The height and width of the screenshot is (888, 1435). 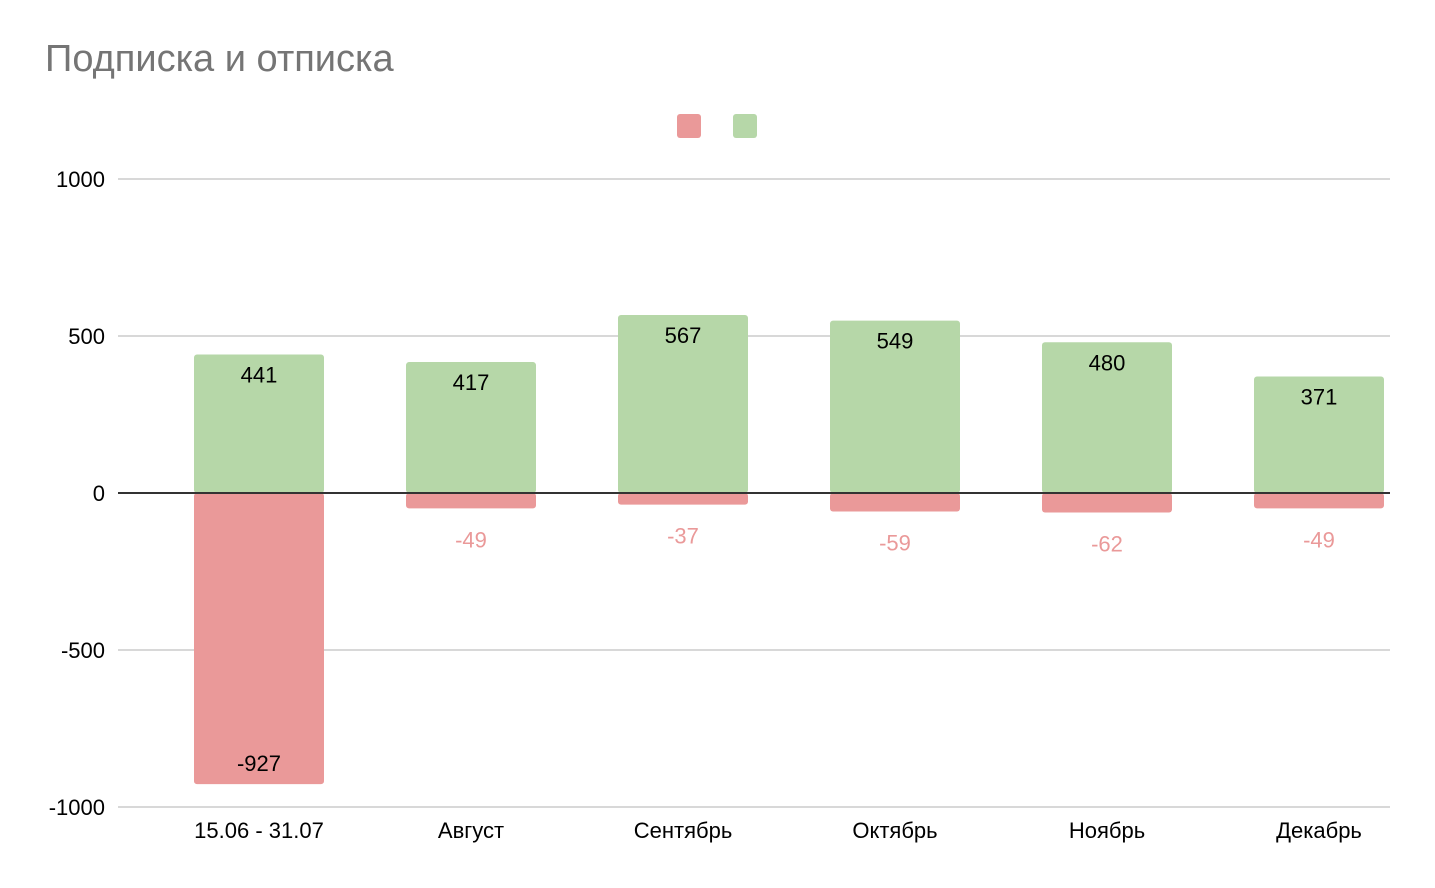 What do you see at coordinates (471, 382) in the screenshot?
I see `data-label: 417` at bounding box center [471, 382].